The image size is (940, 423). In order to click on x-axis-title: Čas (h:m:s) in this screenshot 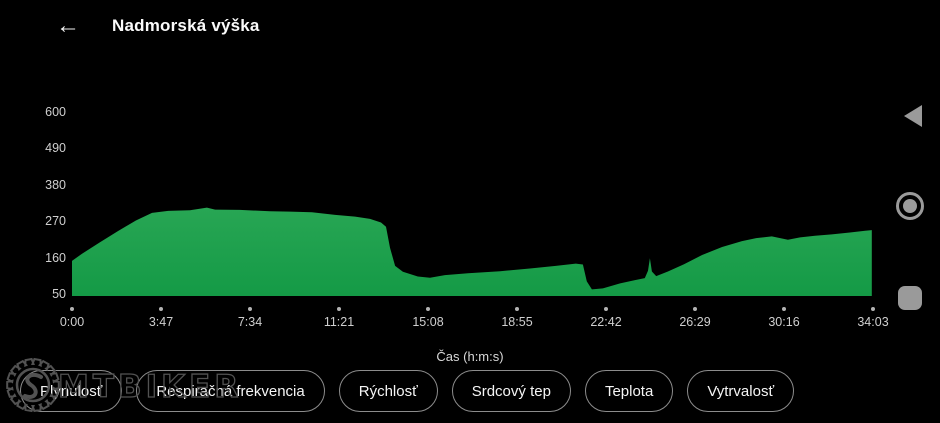, I will do `click(470, 356)`.